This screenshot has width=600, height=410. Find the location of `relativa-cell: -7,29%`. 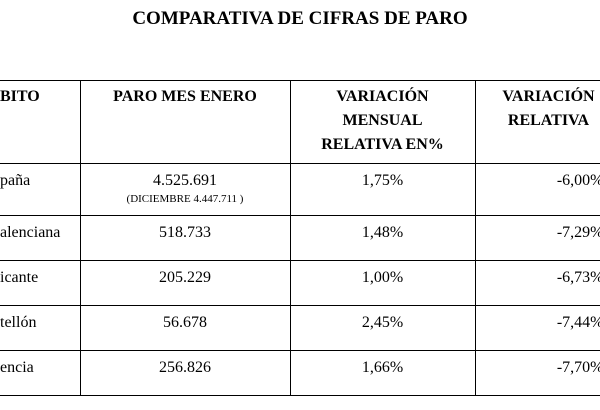

relativa-cell: -7,29% is located at coordinates (537, 238).